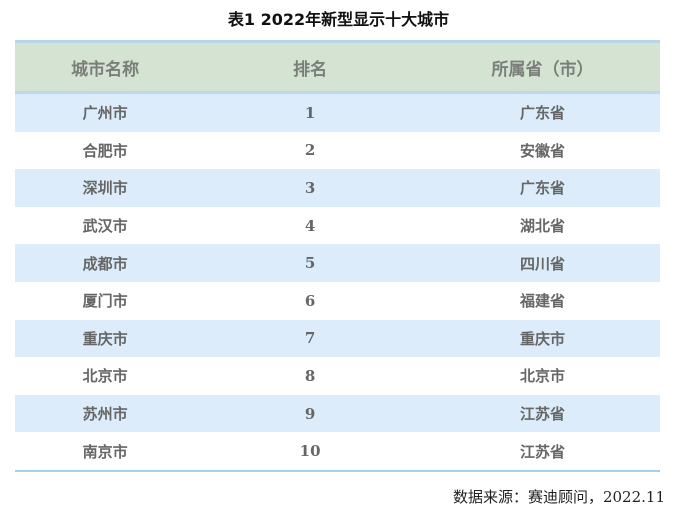 The height and width of the screenshot is (514, 677). I want to click on table-row: 苏州市 9 江苏省, so click(337, 413).